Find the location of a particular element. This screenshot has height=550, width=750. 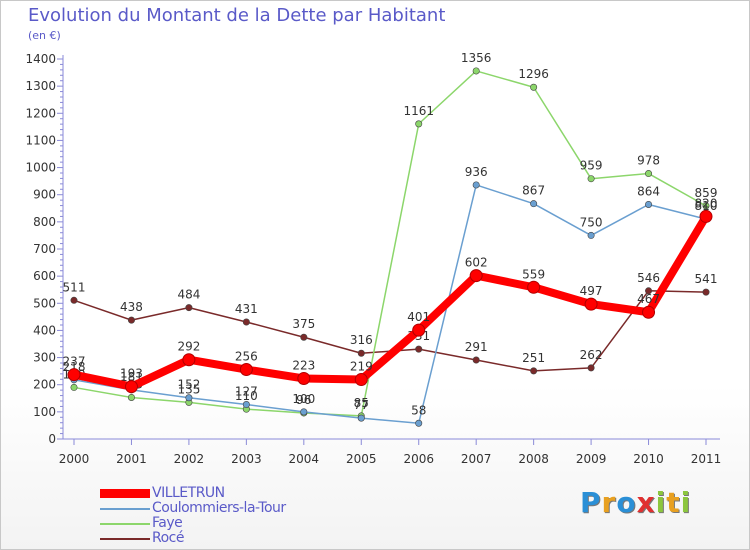

data-label: 810 is located at coordinates (706, 206).